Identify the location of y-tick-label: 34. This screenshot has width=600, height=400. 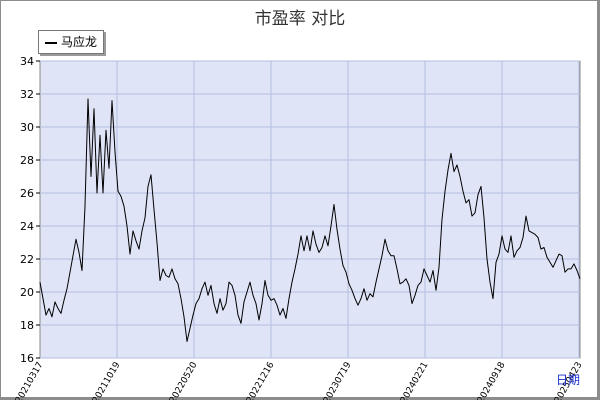
(27, 61).